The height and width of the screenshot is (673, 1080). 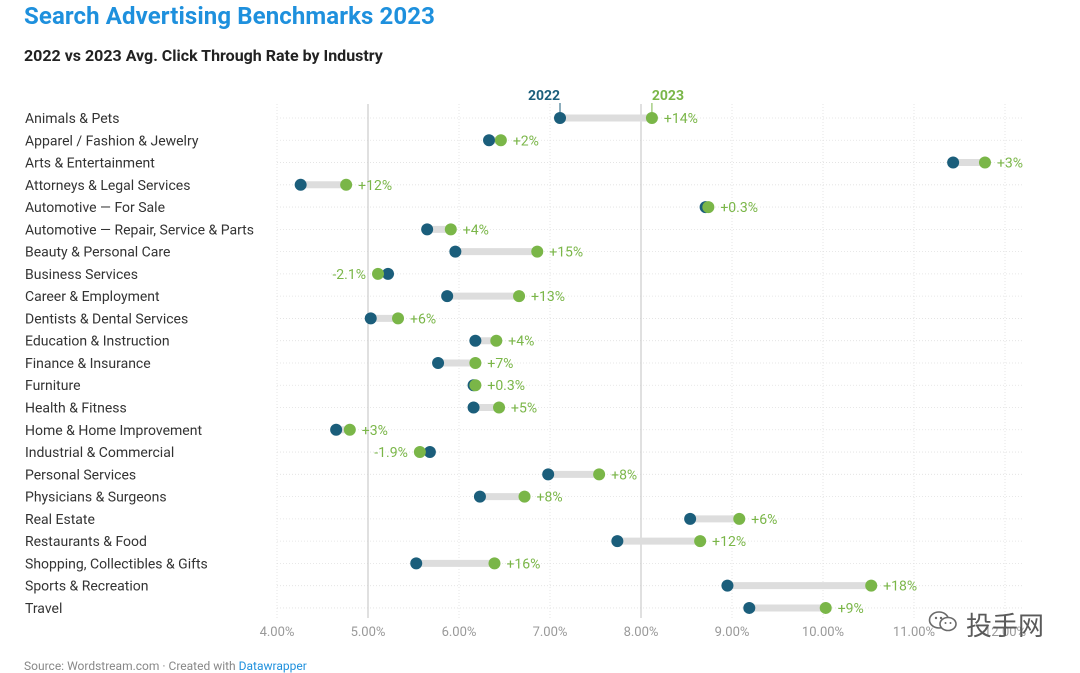 What do you see at coordinates (739, 208) in the screenshot?
I see `change-label: +0.3%` at bounding box center [739, 208].